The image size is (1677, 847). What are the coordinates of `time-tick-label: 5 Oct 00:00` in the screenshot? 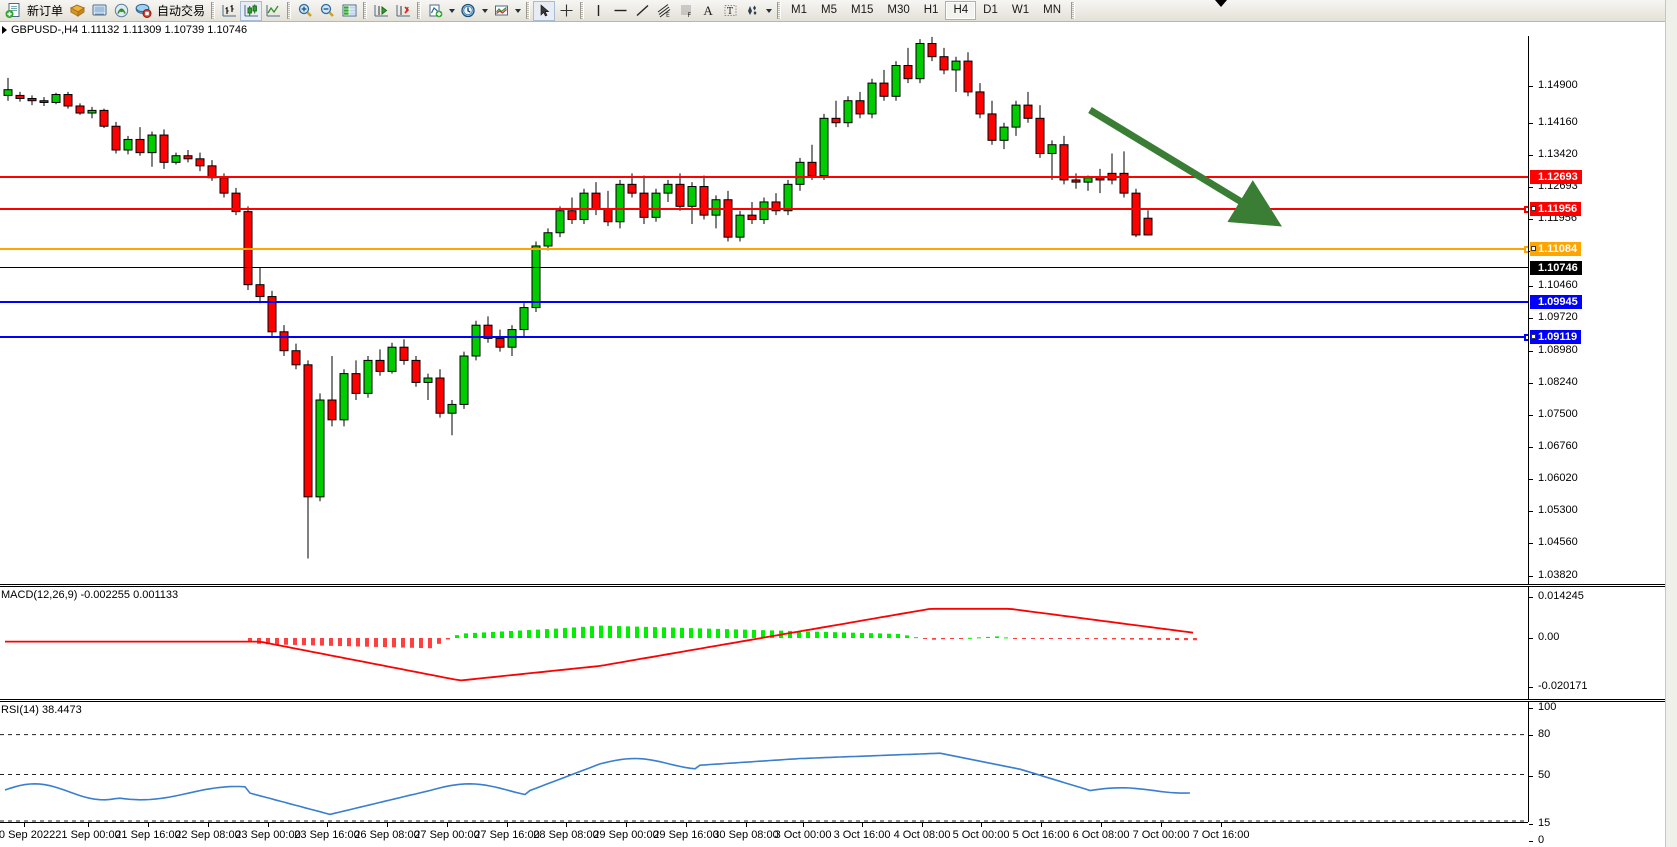 It's located at (981, 835).